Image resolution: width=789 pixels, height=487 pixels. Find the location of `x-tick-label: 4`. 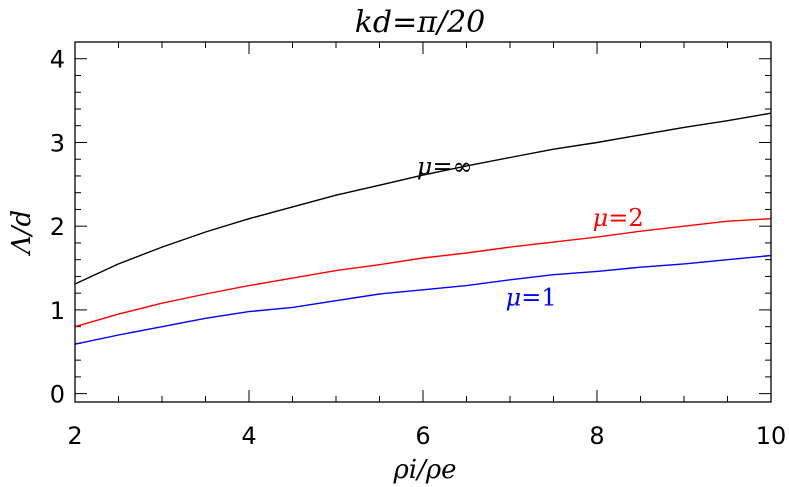

x-tick-label: 4 is located at coordinates (248, 436).